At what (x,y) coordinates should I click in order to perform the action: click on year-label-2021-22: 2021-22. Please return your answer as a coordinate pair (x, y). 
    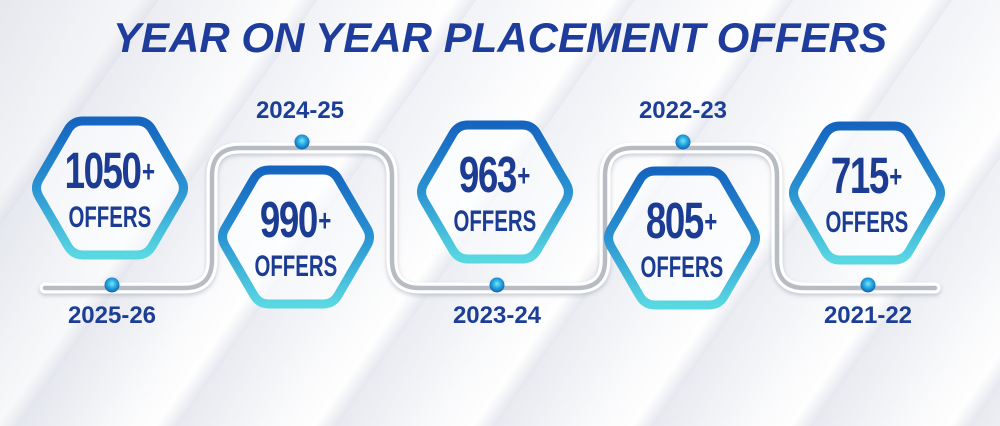
    Looking at the image, I should click on (868, 315).